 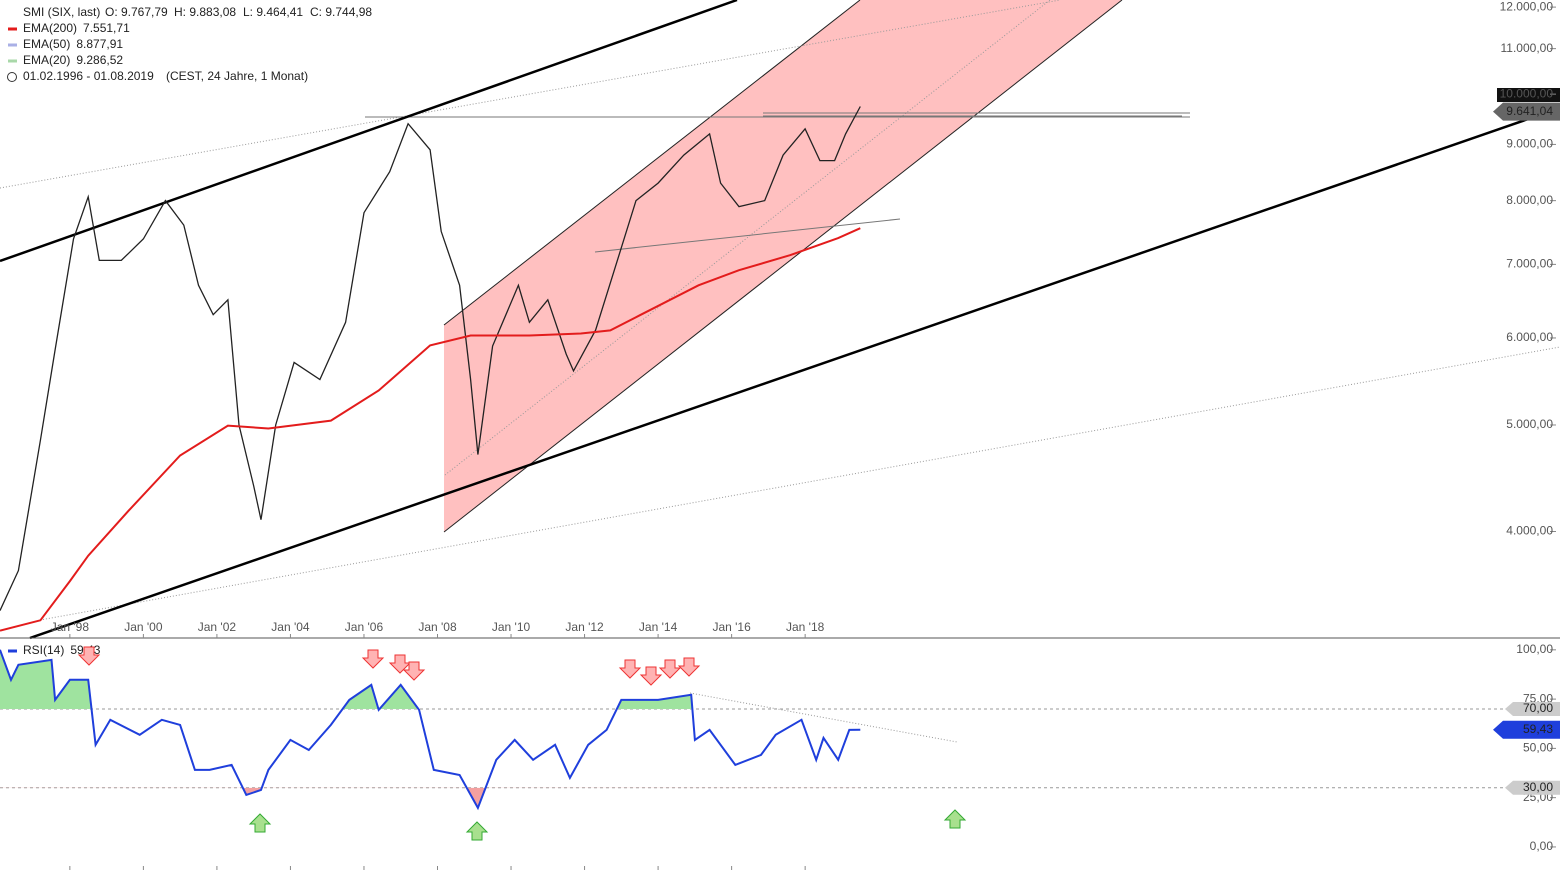 I want to click on series-line, so click(x=430, y=730).